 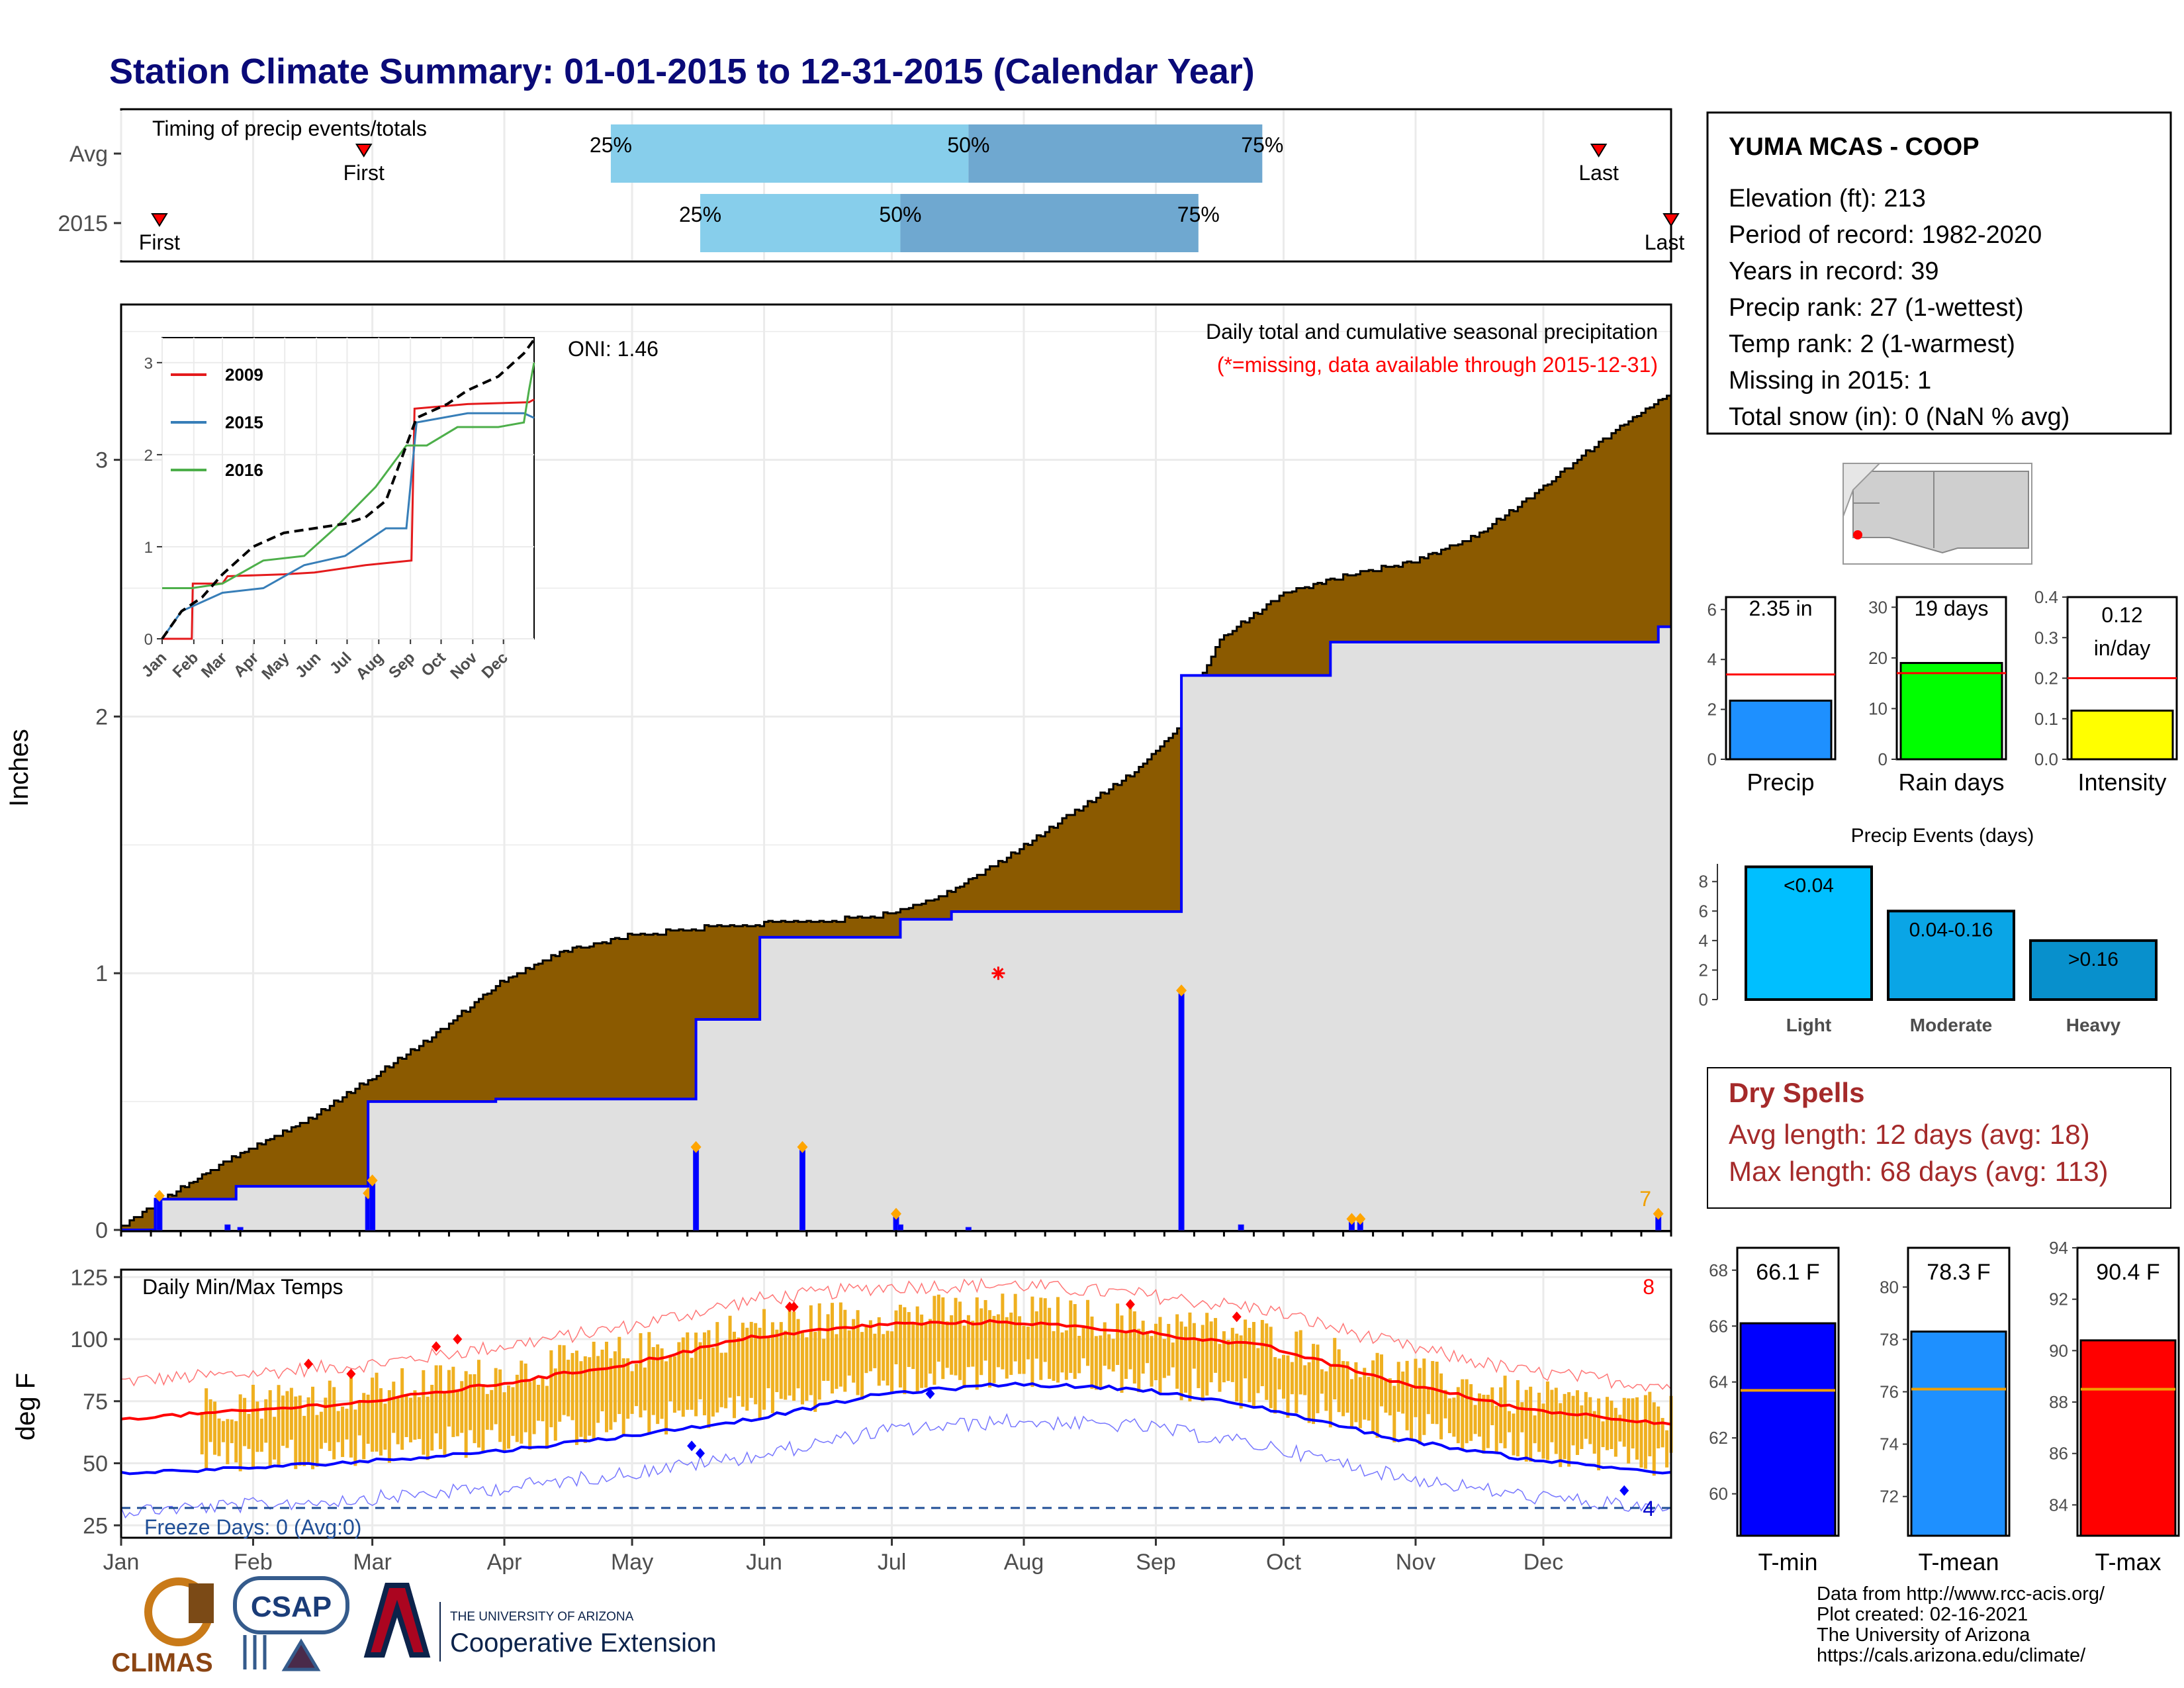 I want to click on climas-logo-text: CLIMAS, so click(x=161, y=1662).